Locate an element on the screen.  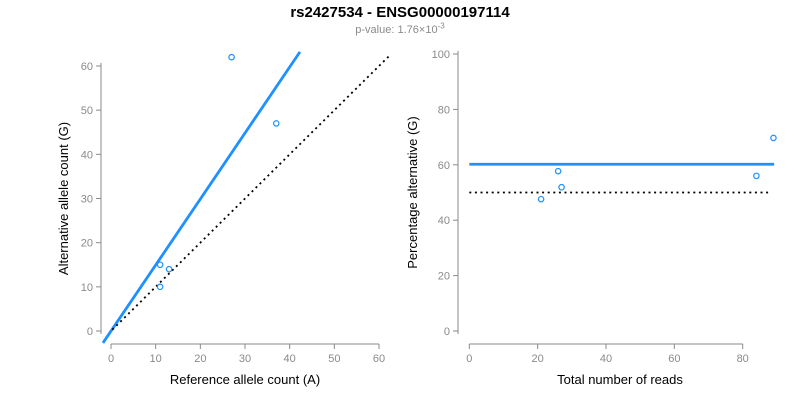
y-tick-label: 80 is located at coordinates (444, 110).